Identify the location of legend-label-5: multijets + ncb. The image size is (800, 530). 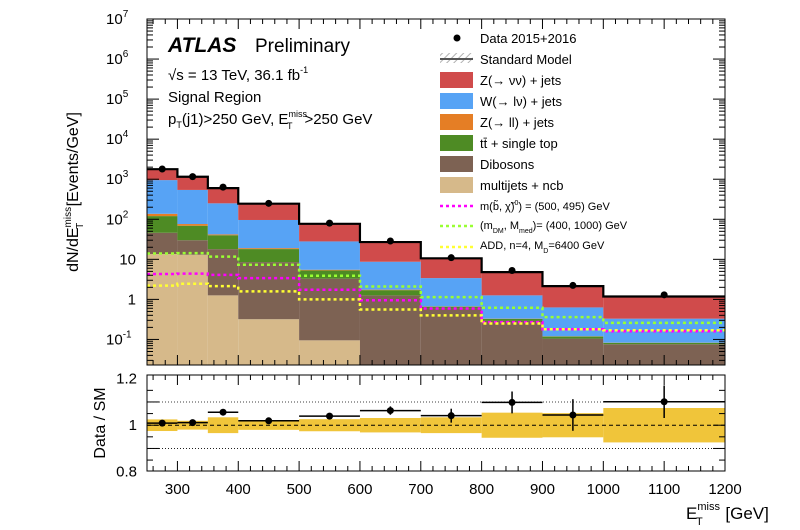
(521, 185).